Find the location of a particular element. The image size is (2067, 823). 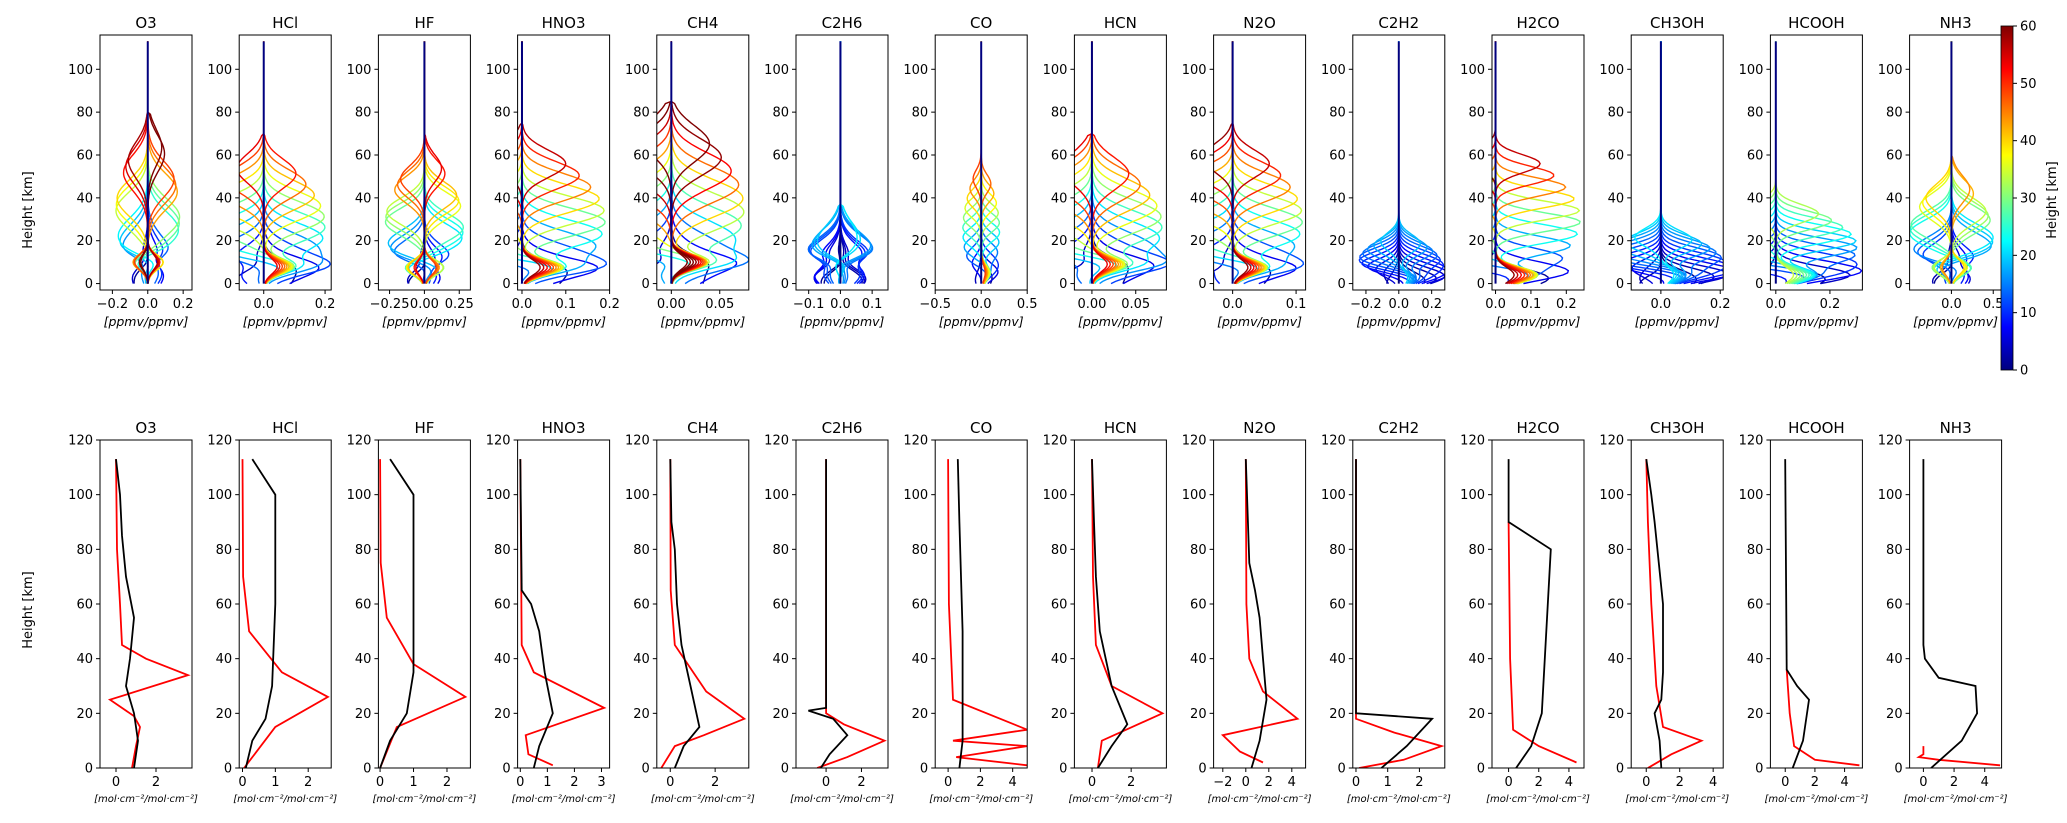

panel-nh3: NH3 0 20 40 60 80 100 0.0 0.5 [ppmv/ppmv] is located at coordinates (1941, 171).